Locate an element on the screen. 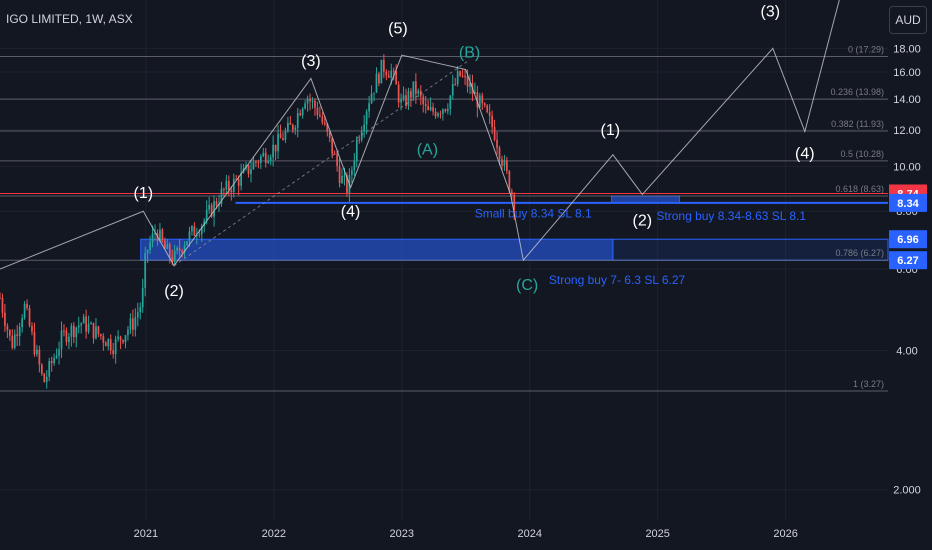 The width and height of the screenshot is (932, 550). y-tick-label: 18.00 is located at coordinates (907, 49).